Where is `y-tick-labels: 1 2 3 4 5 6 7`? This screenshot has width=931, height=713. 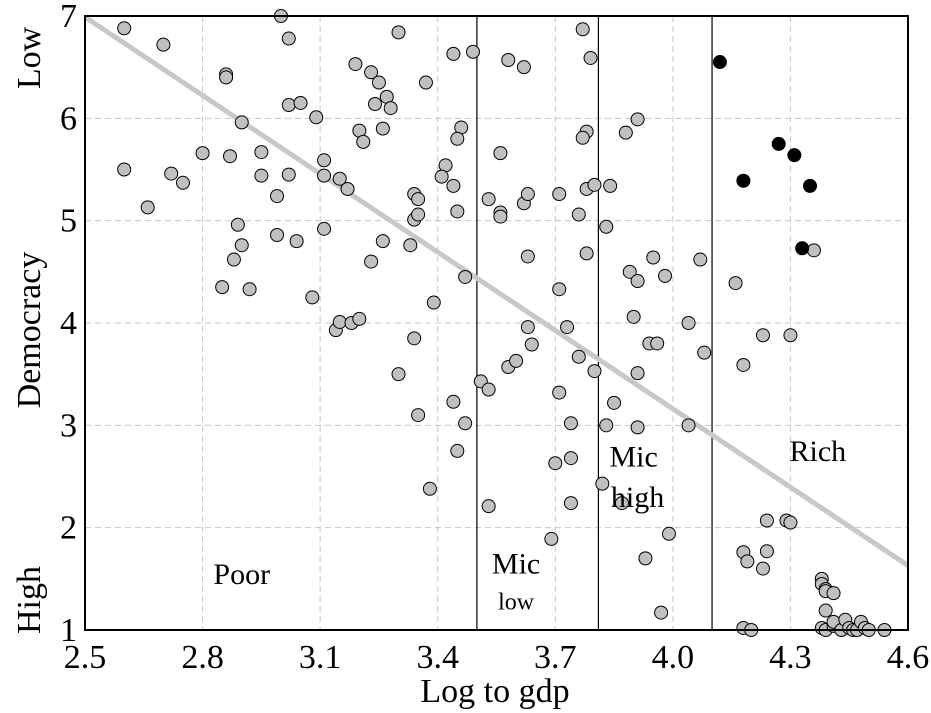
y-tick-labels: 1 2 3 4 5 6 7 is located at coordinates (68, 324).